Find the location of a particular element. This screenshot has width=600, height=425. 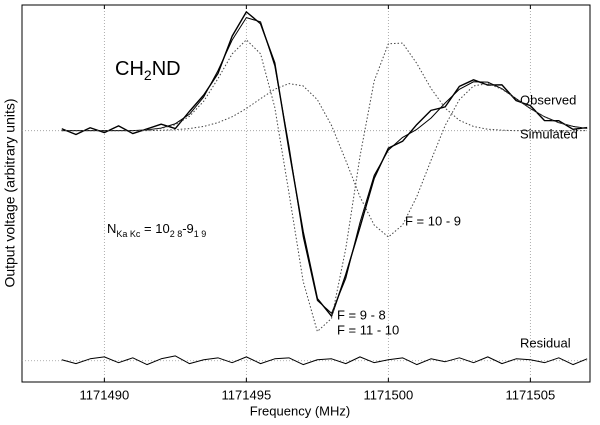

quantum-part: = 10 is located at coordinates (154, 228).